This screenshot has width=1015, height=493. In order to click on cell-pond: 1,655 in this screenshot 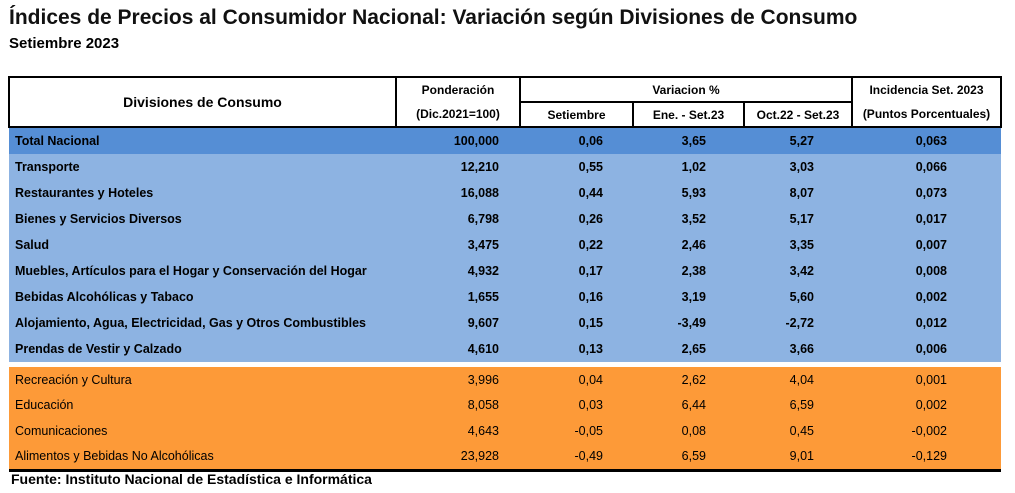, I will do `click(458, 297)`.